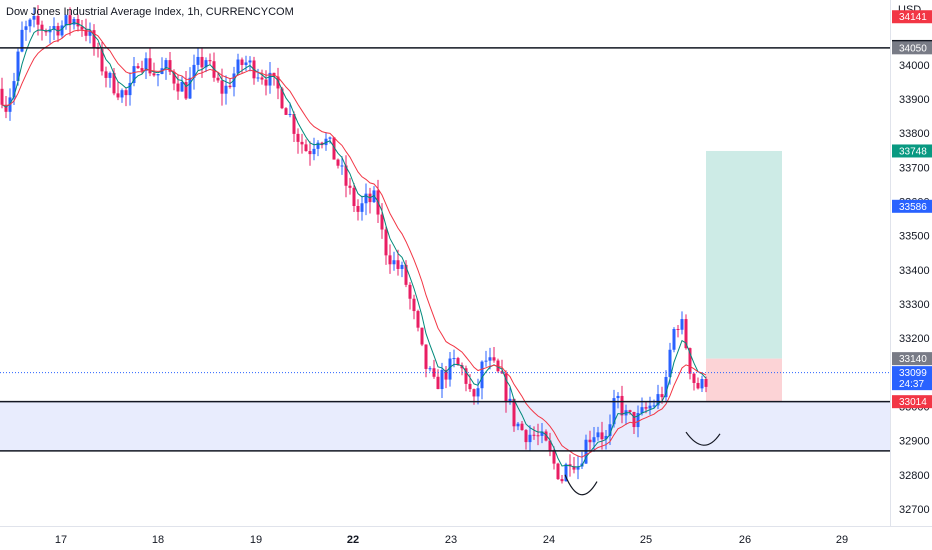  Describe the element at coordinates (353, 540) in the screenshot. I see `x-tick-label: 22` at that location.